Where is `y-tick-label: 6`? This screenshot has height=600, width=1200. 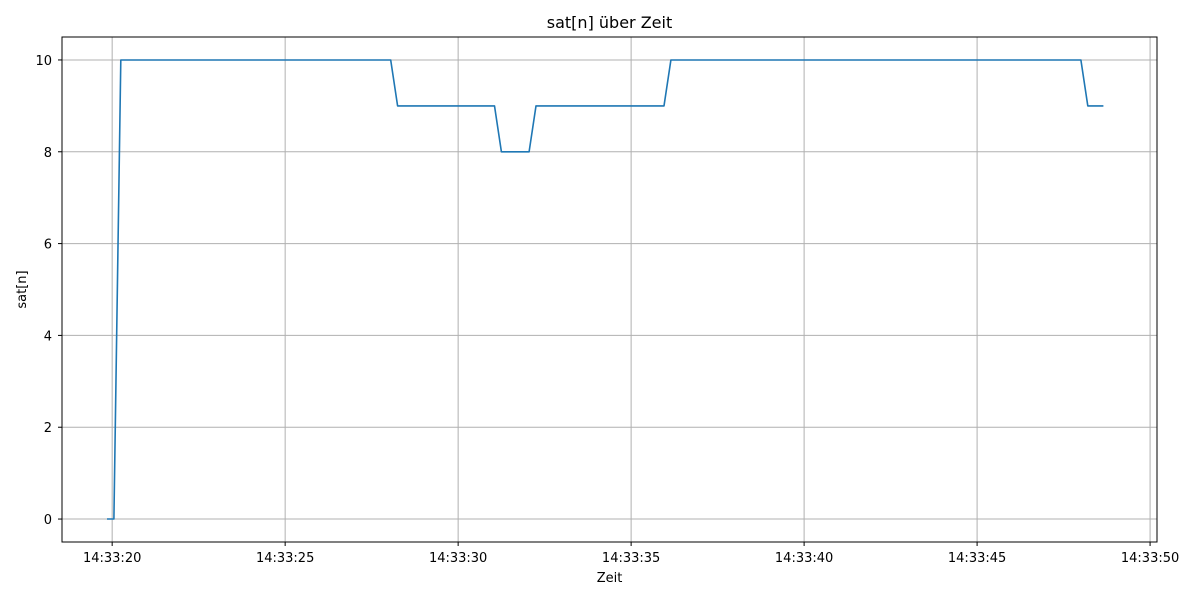
y-tick-label: 6 is located at coordinates (48, 245).